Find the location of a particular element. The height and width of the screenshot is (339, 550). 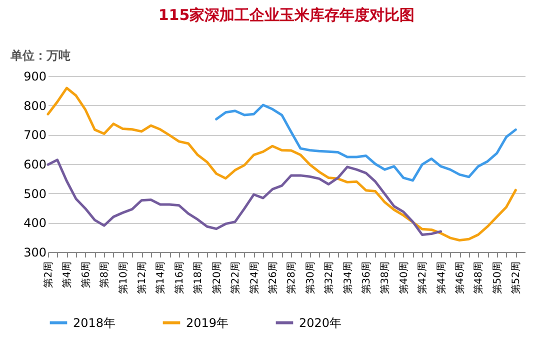

x-tick-label: 第8周 is located at coordinates (104, 275).